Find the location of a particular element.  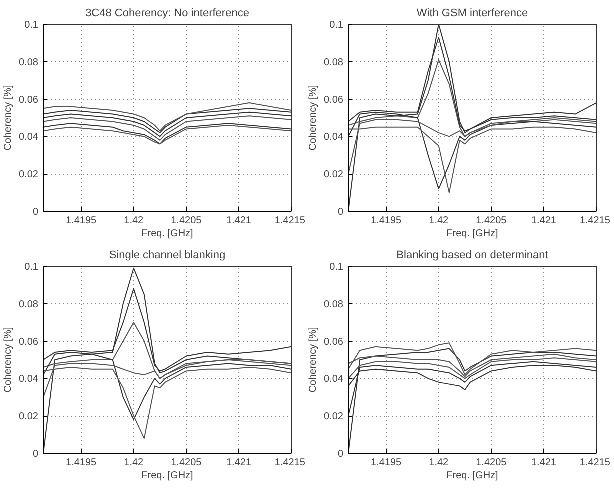

chart-title: 3C48 Coherency: No interference is located at coordinates (168, 14).